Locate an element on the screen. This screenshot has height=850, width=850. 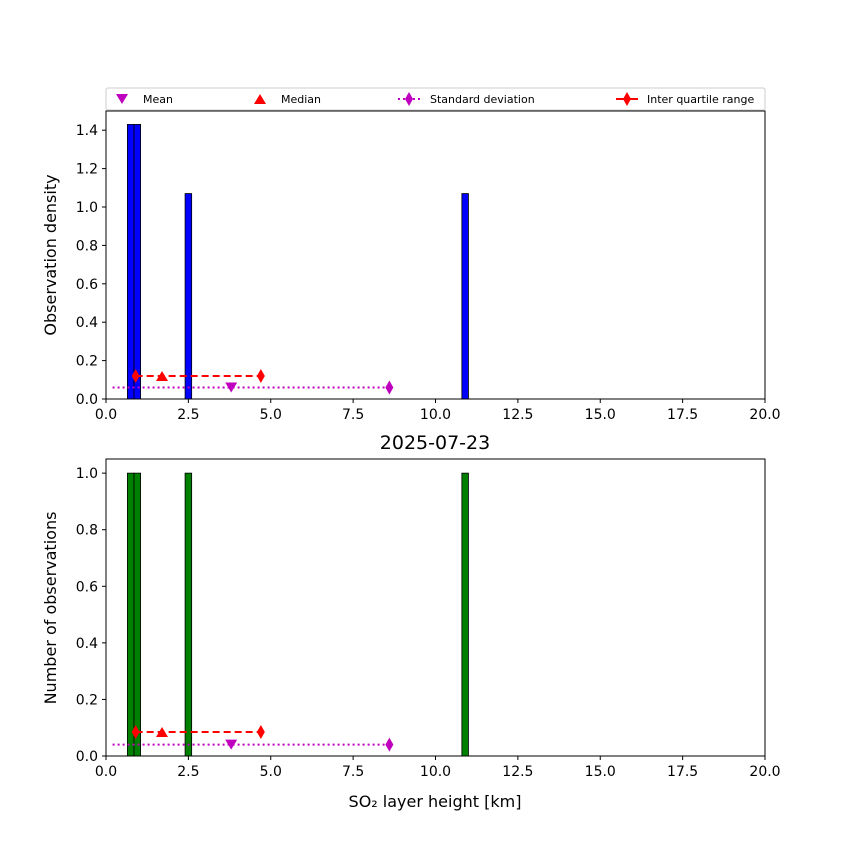
count-bars is located at coordinates (298, 614).